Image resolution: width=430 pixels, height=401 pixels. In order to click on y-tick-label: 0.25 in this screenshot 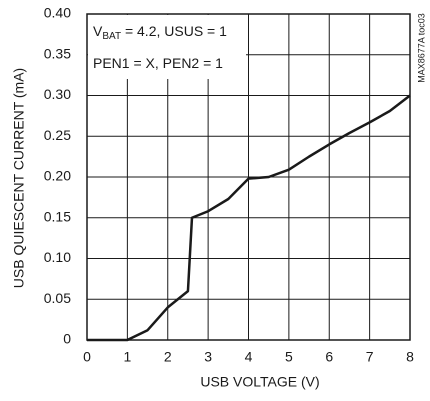, I will do `click(57, 135)`.